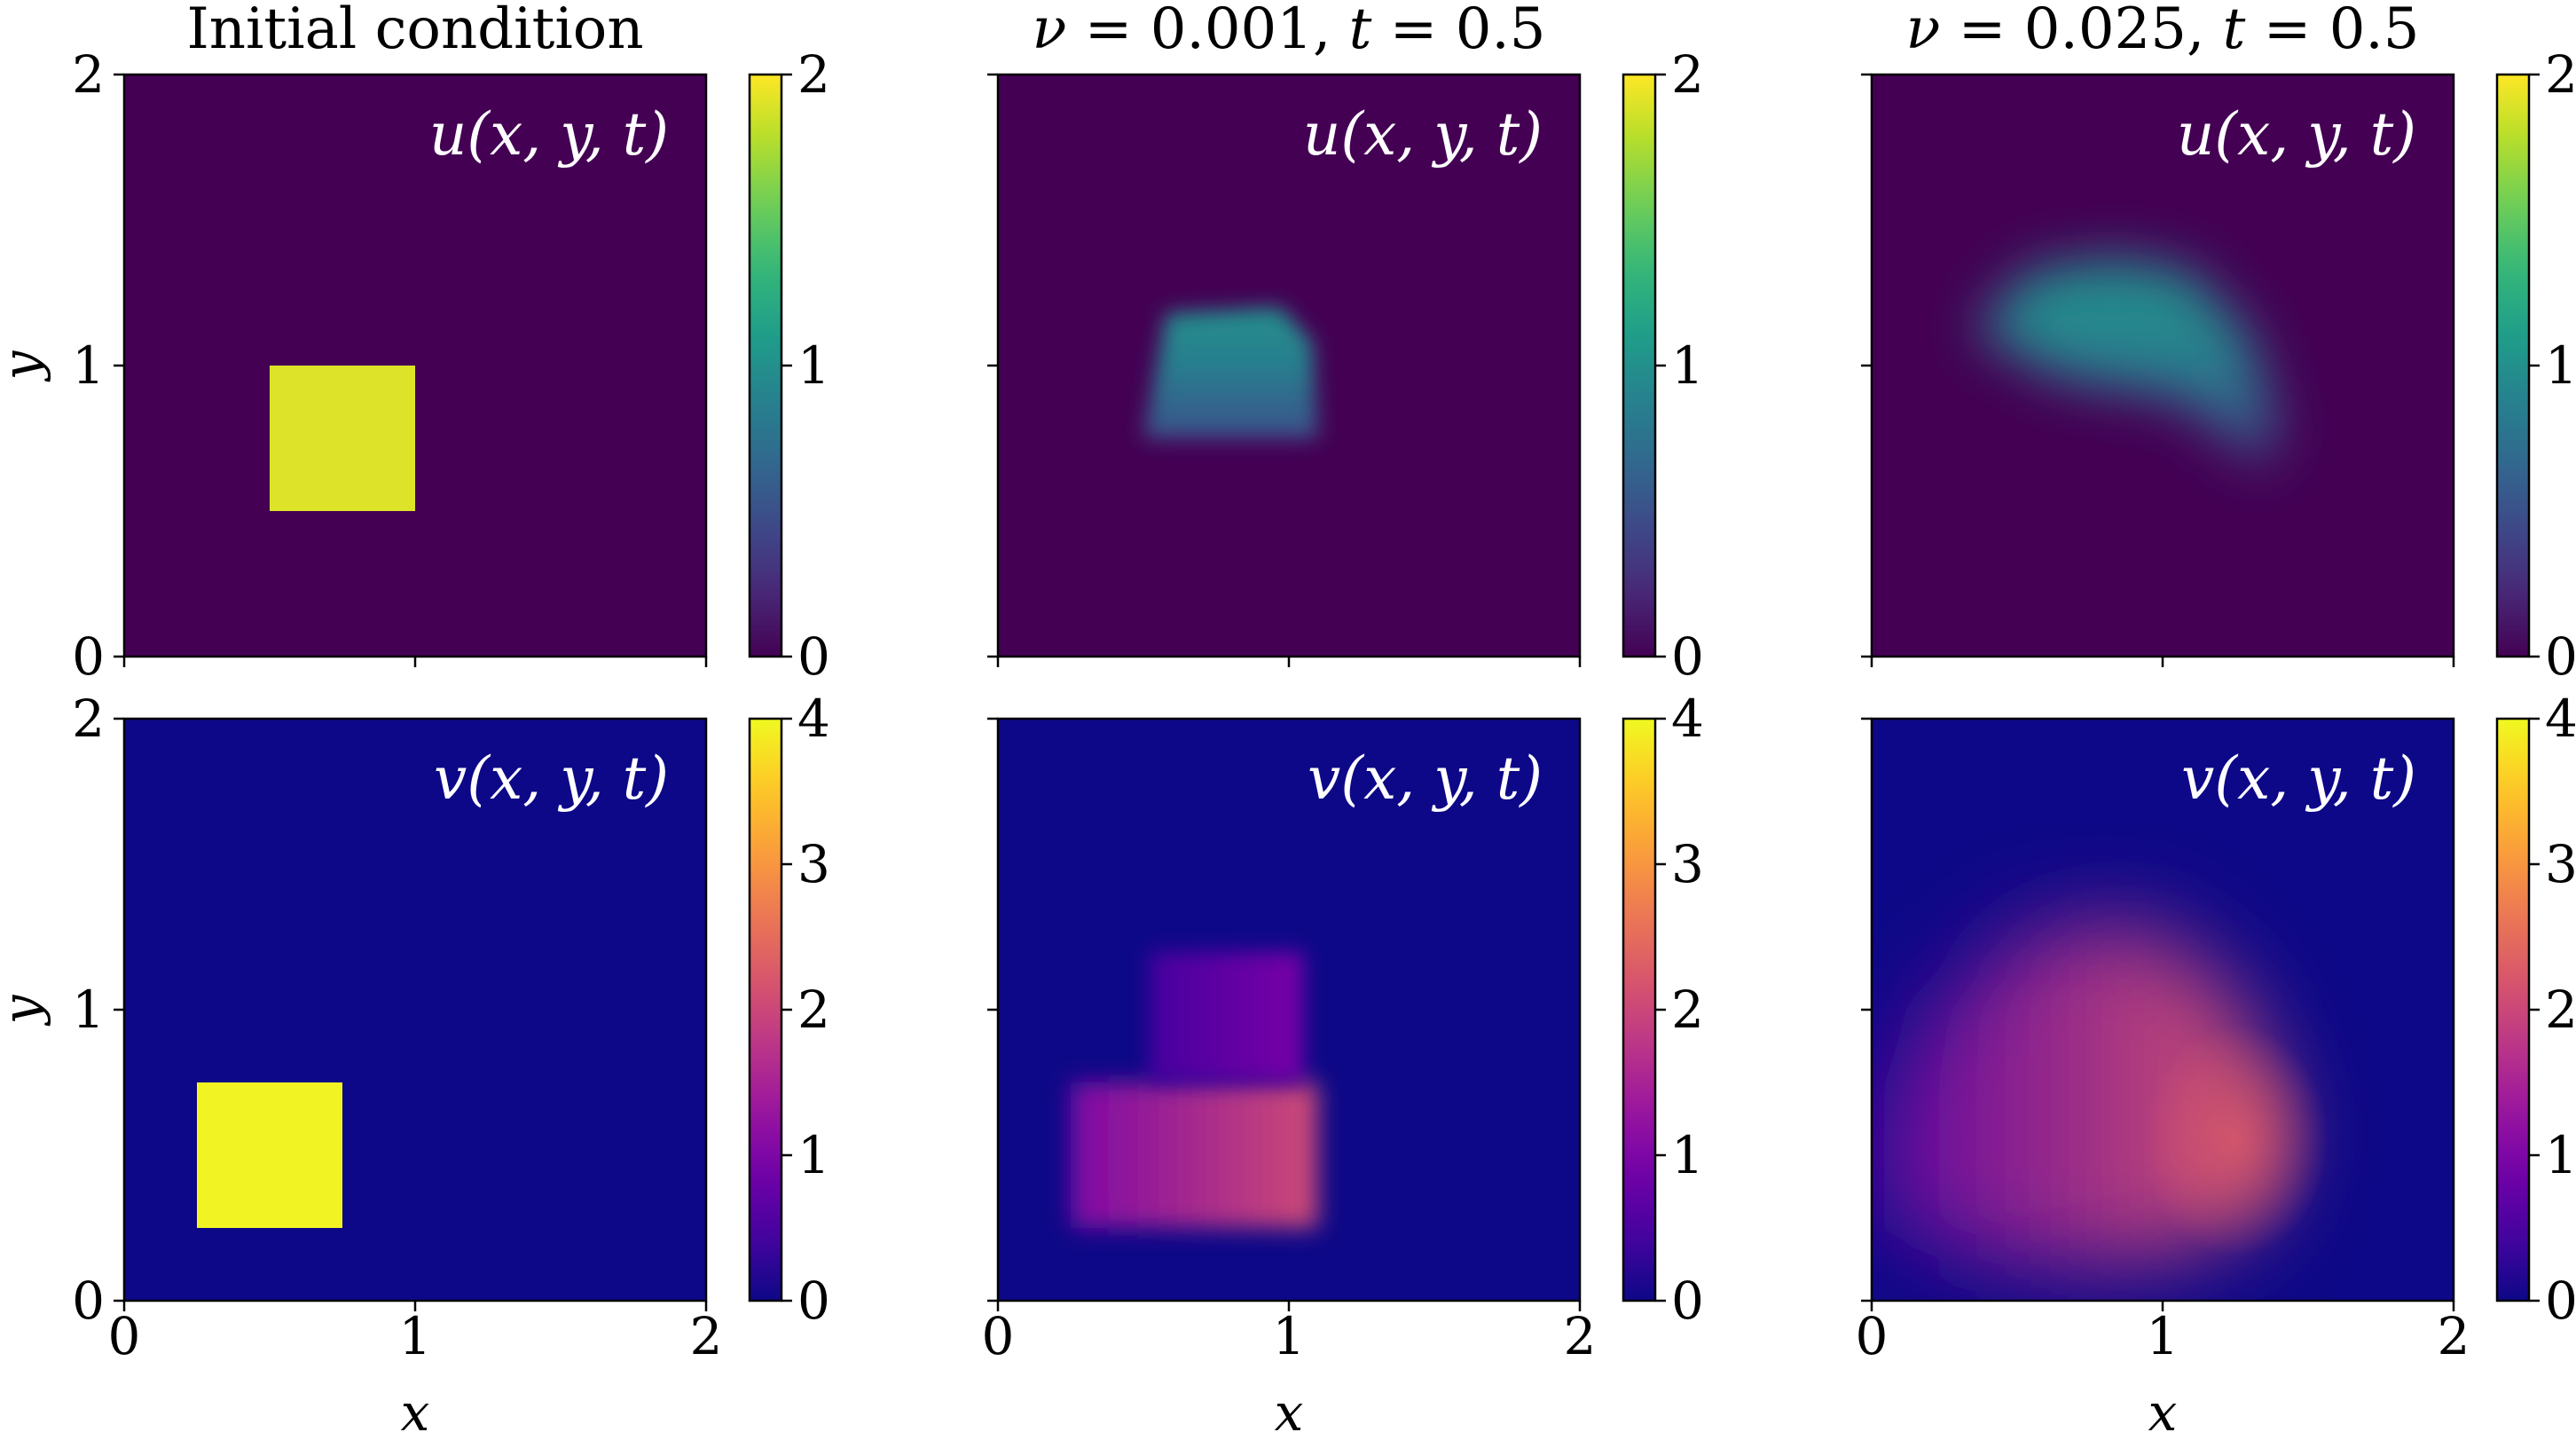 The image size is (2576, 1448). What do you see at coordinates (1289, 31) in the screenshot?
I see `column-title-1: ν = 0.001, t = 0.5` at bounding box center [1289, 31].